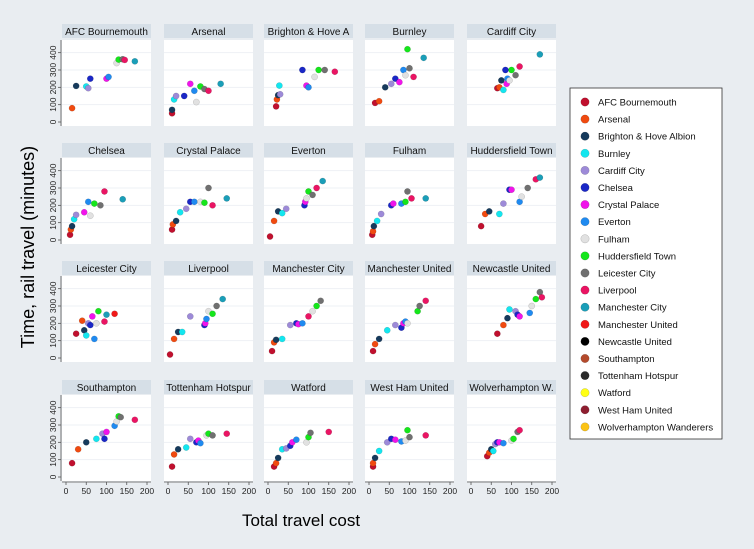 The width and height of the screenshot is (754, 549). I want to click on legend-label: Liverpool, so click(617, 291).